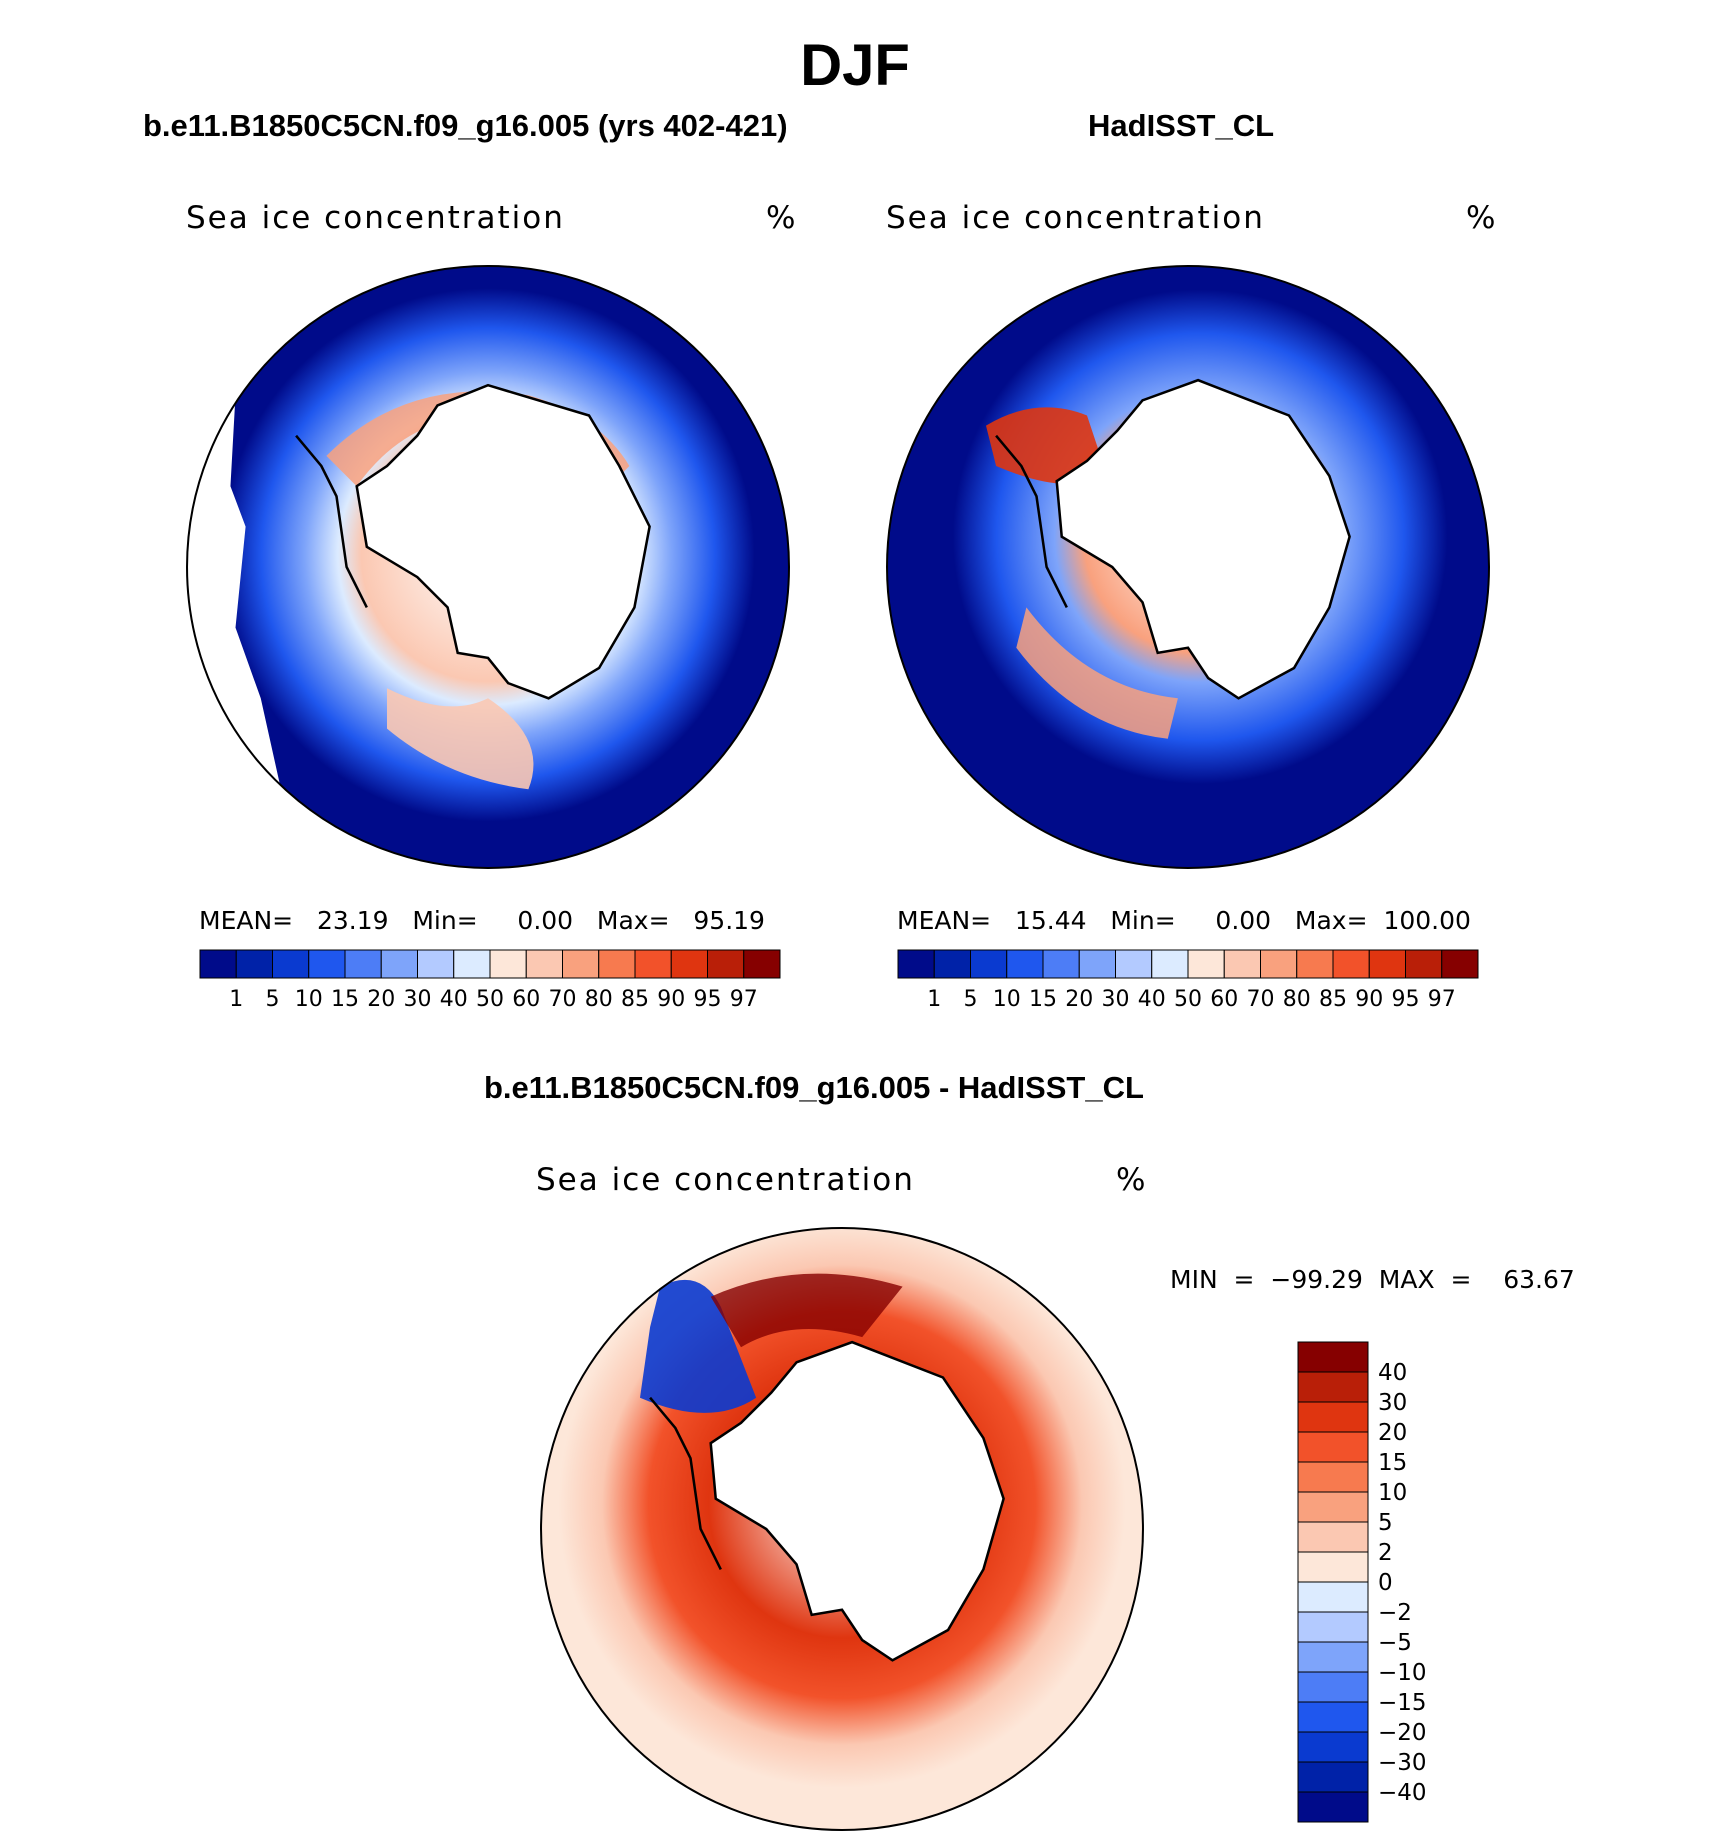 The image size is (1710, 1837). What do you see at coordinates (1333, 999) in the screenshot?
I see `obs-colorbar-tick-label: 85` at bounding box center [1333, 999].